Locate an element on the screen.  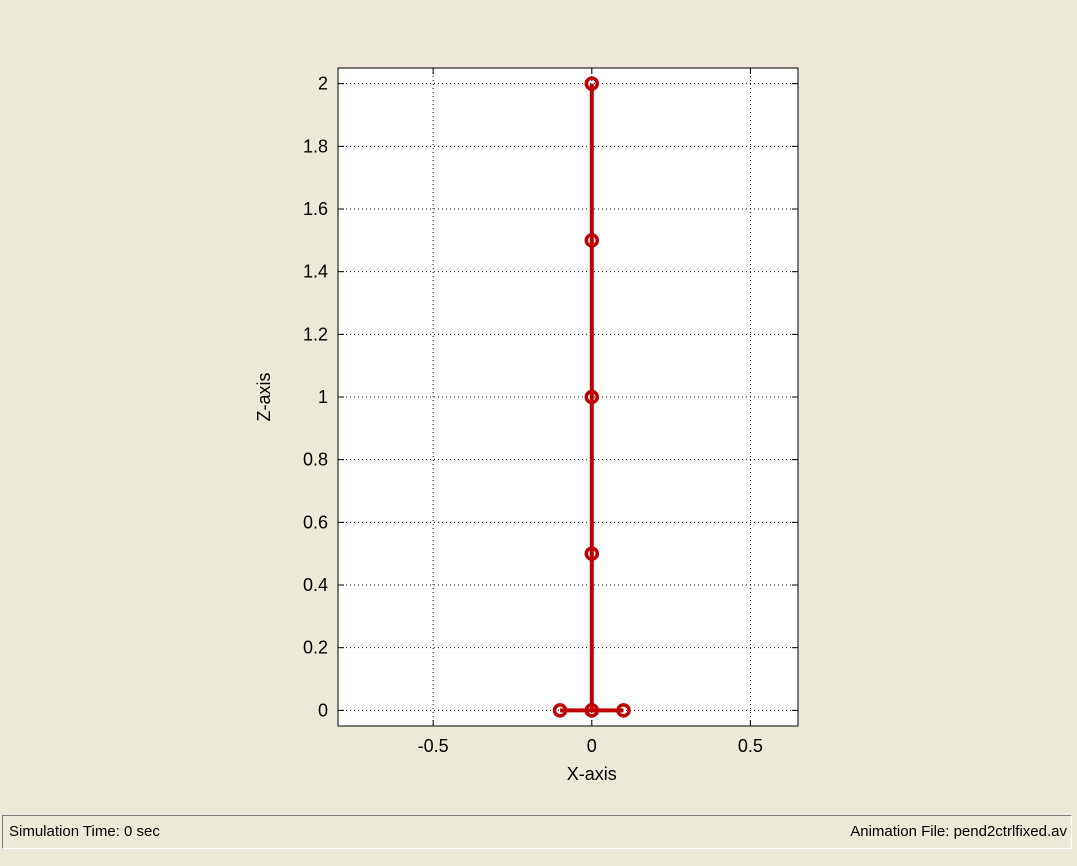
y-tick-label: 0.4 is located at coordinates (315, 585).